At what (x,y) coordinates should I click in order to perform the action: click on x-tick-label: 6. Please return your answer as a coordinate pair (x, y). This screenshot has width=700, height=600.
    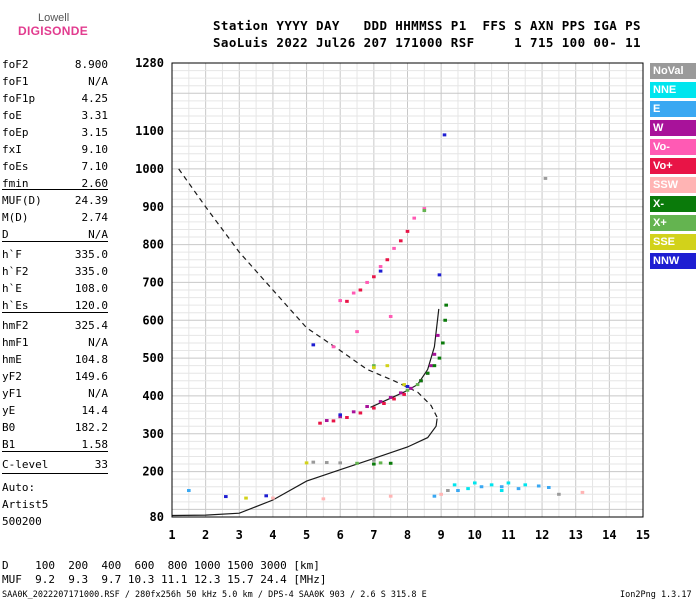
    Looking at the image, I should click on (340, 535).